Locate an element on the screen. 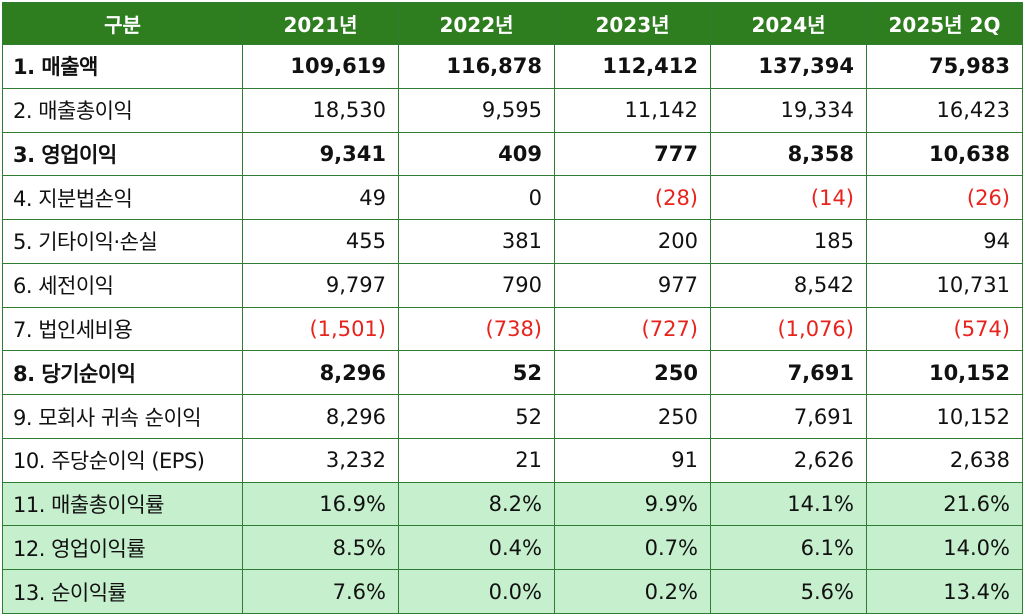 The height and width of the screenshot is (616, 1024). value-cell-2021: 8.5% is located at coordinates (320, 548).